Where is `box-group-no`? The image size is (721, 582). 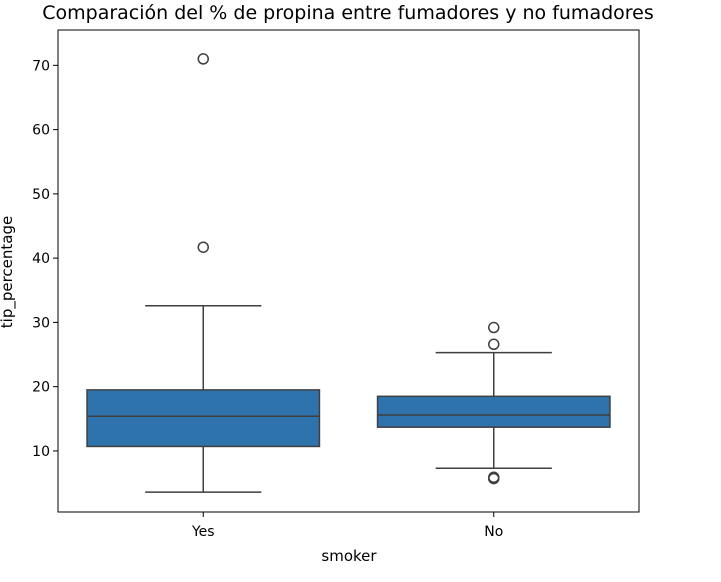 box-group-no is located at coordinates (493, 403).